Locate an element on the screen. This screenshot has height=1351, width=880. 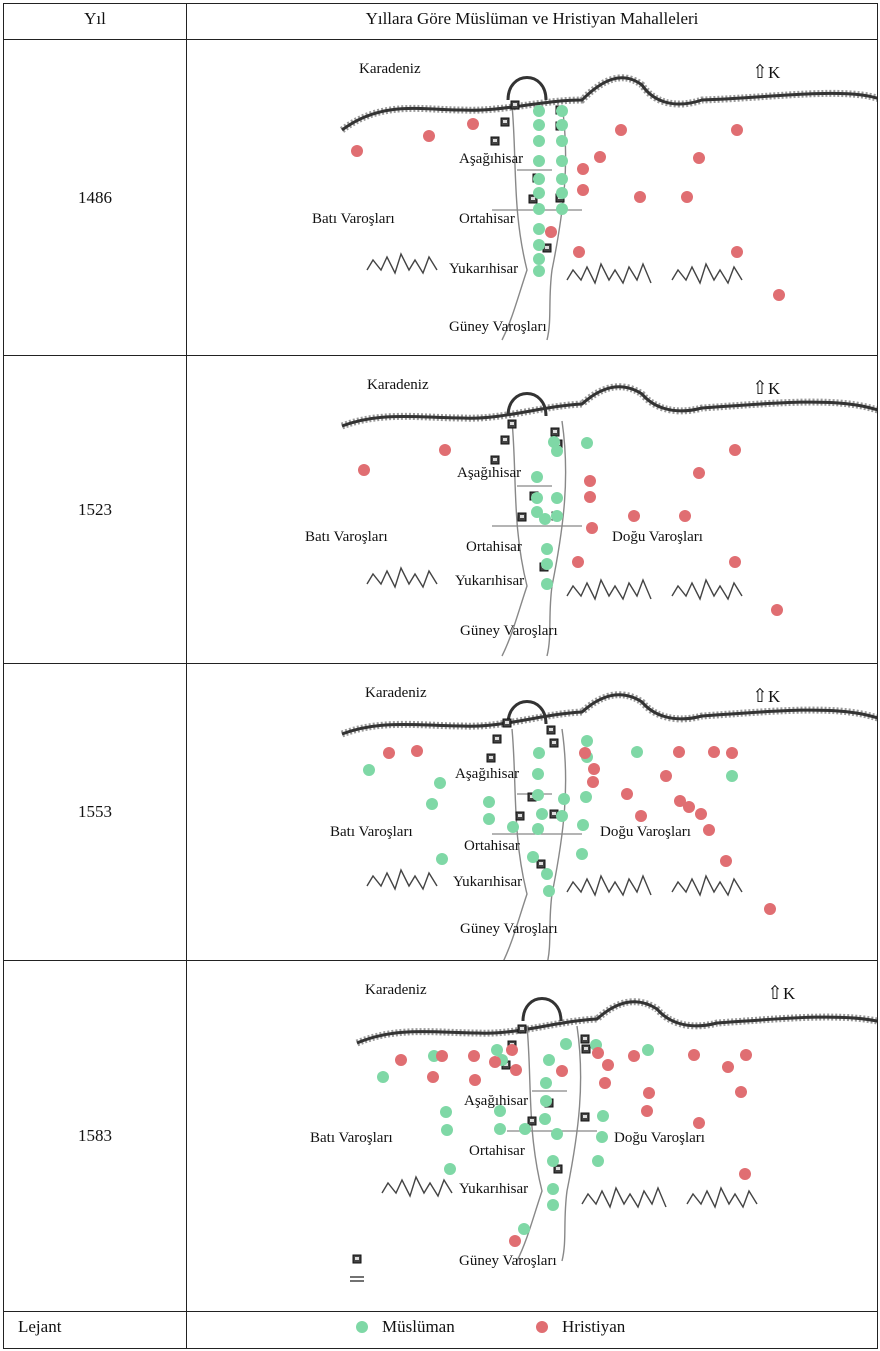
legend-muslim-label: Müslüman is located at coordinates (418, 1326).